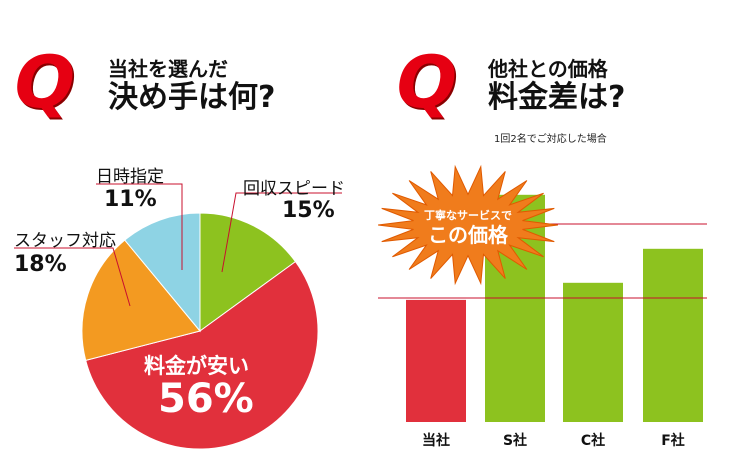 The image size is (730, 451). Describe the element at coordinates (515, 441) in the screenshot. I see `bar-label-s: S社` at that location.